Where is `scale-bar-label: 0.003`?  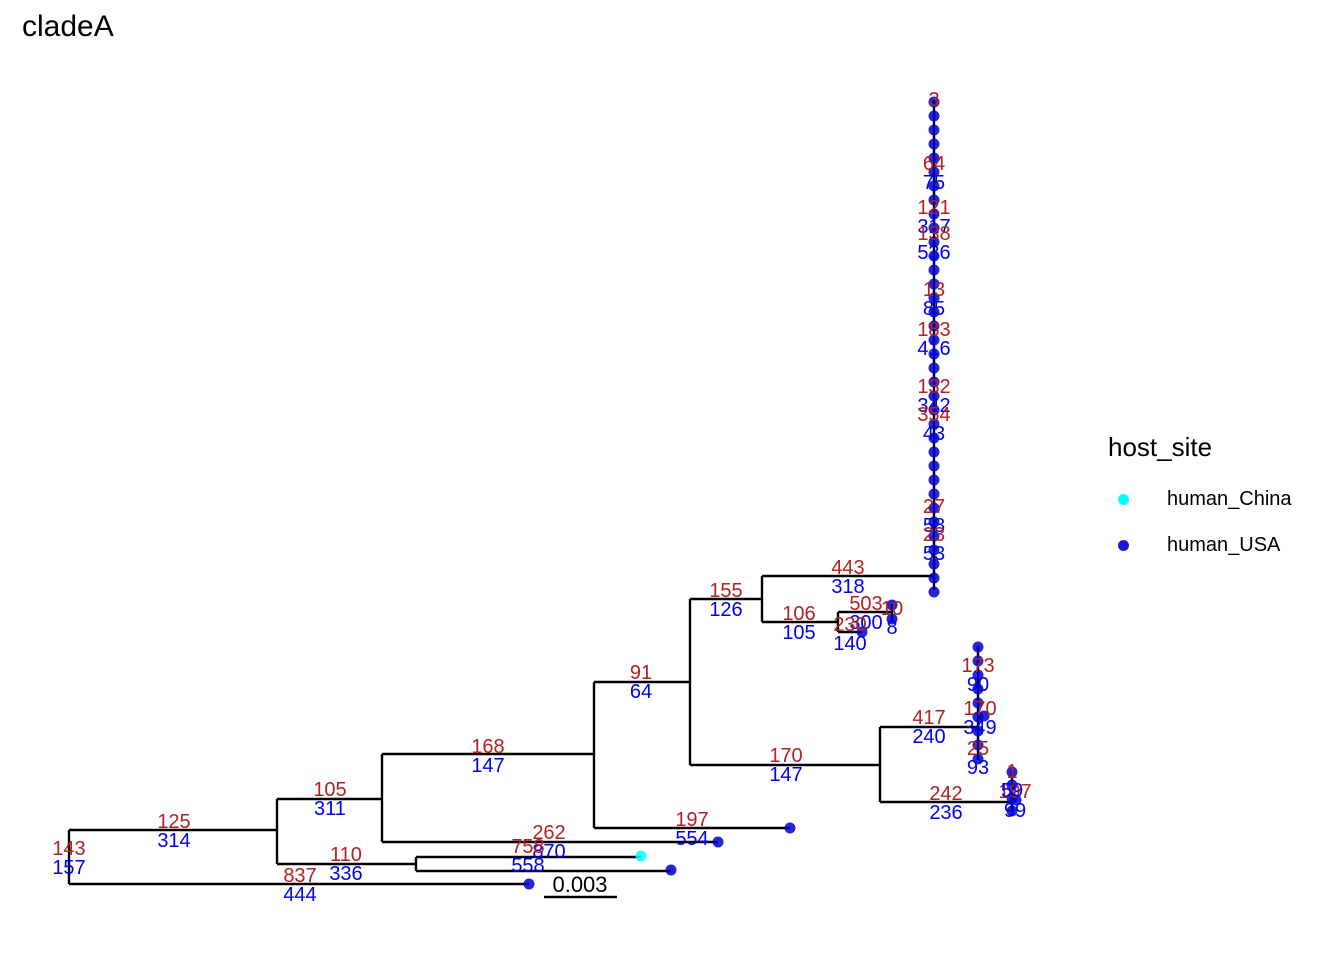 scale-bar-label: 0.003 is located at coordinates (579, 884).